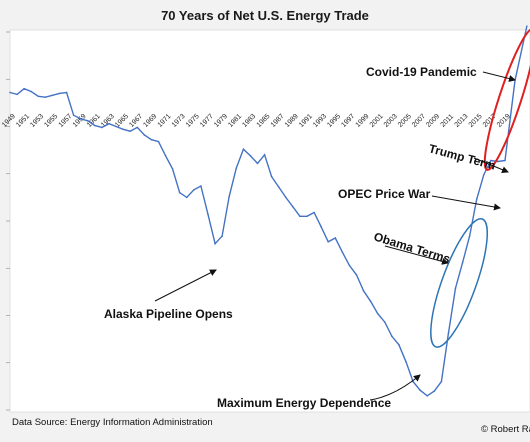 The height and width of the screenshot is (442, 530). I want to click on data-point-1969, so click(151, 139).